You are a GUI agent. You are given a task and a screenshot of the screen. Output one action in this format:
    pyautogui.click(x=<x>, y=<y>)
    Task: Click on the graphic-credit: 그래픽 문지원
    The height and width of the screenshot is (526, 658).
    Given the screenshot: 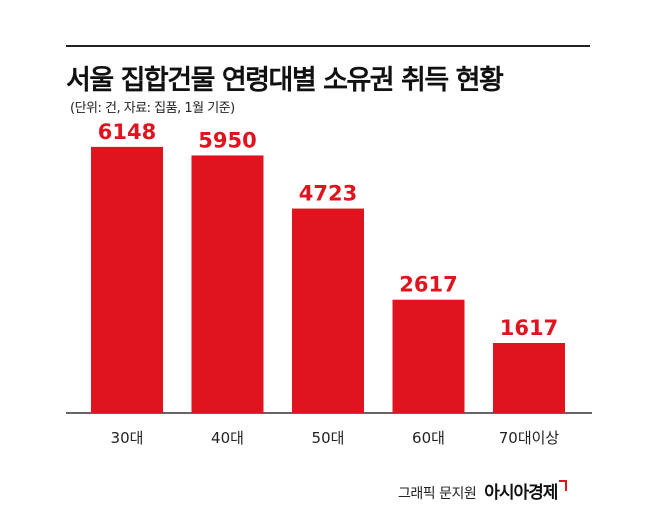 What is the action you would take?
    pyautogui.click(x=437, y=494)
    